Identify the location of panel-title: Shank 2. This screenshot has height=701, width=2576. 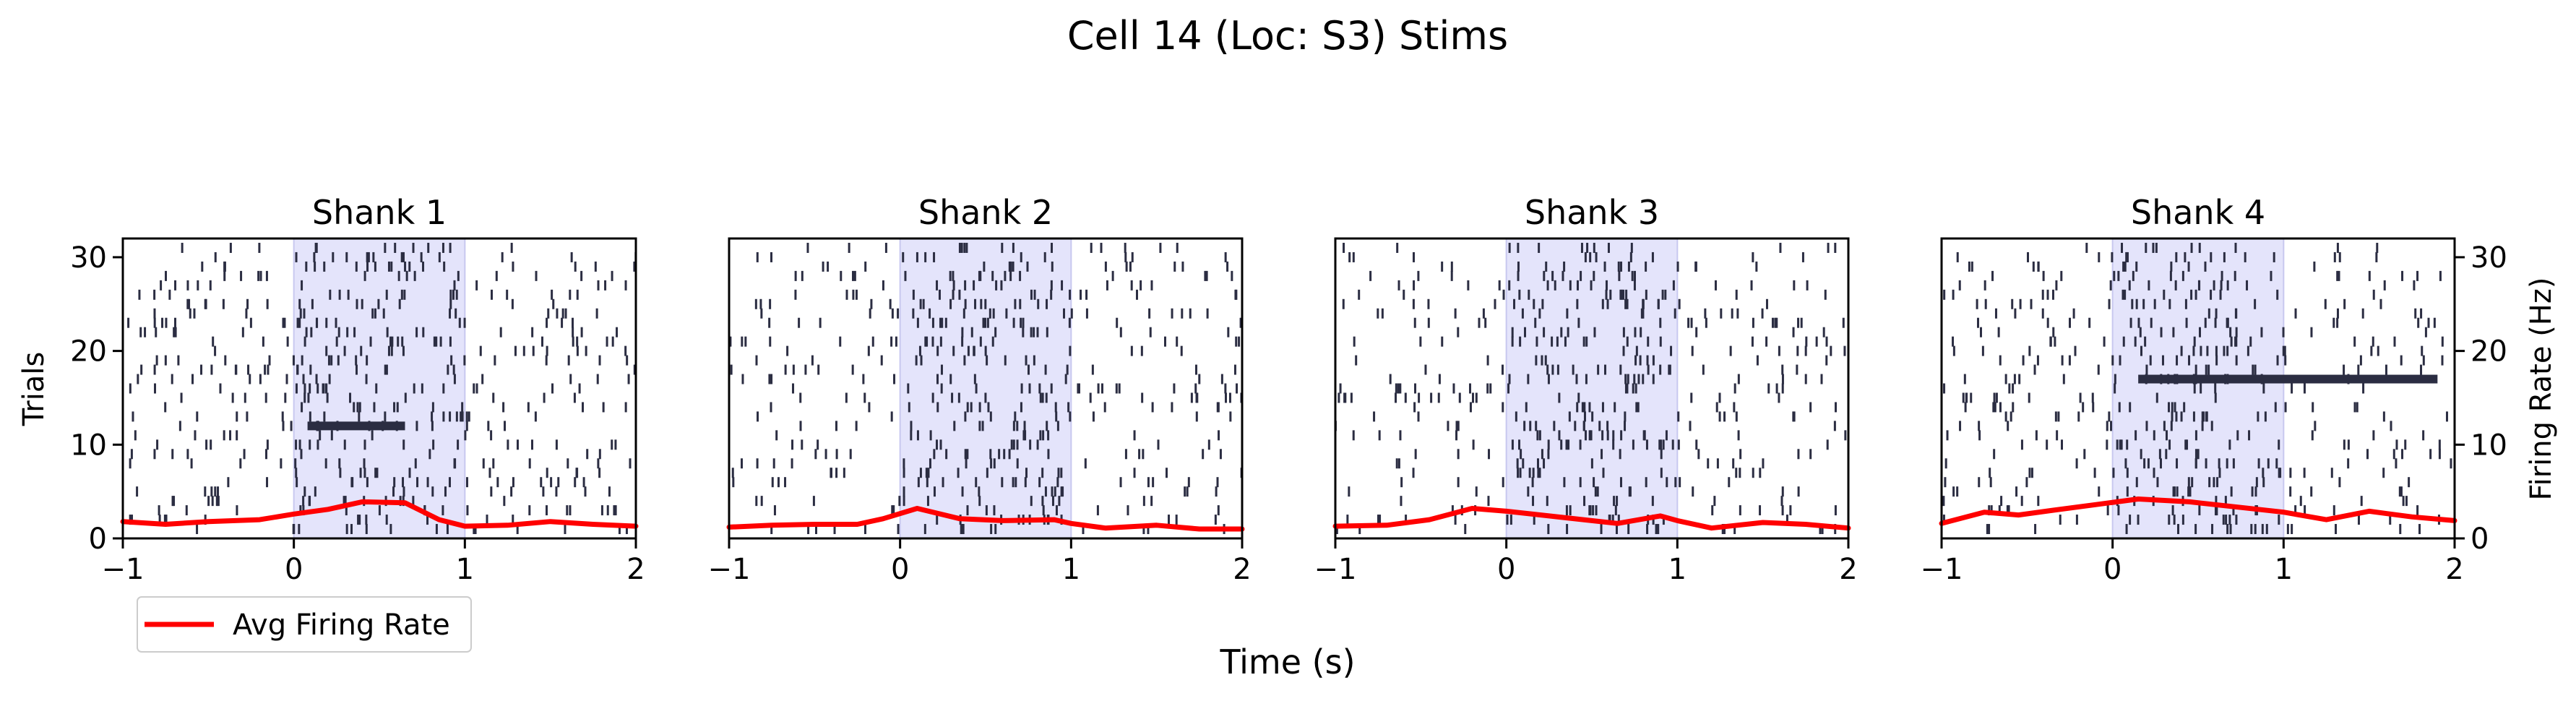
(985, 212).